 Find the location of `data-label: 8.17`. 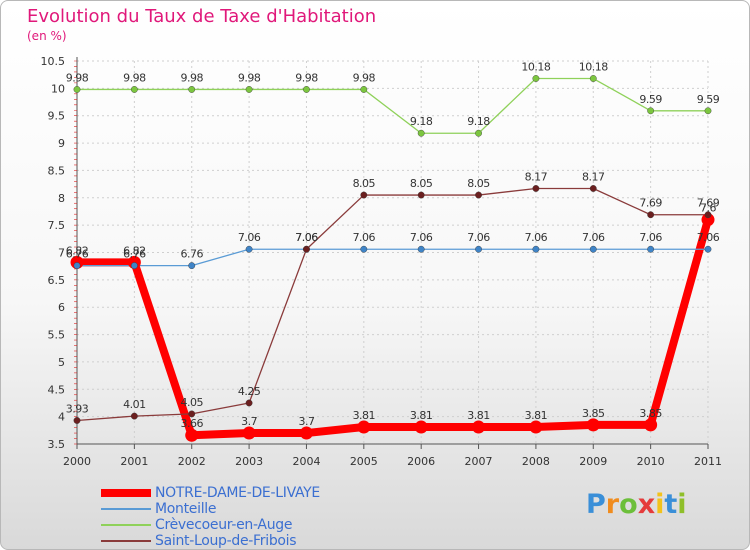

data-label: 8.17 is located at coordinates (593, 176).